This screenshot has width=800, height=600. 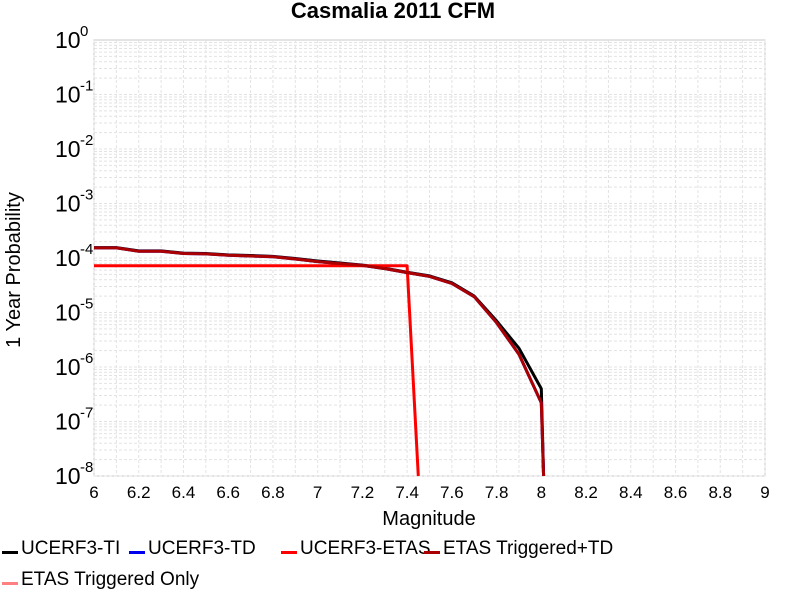 I want to click on x-tick-label: 7.6, so click(x=452, y=492).